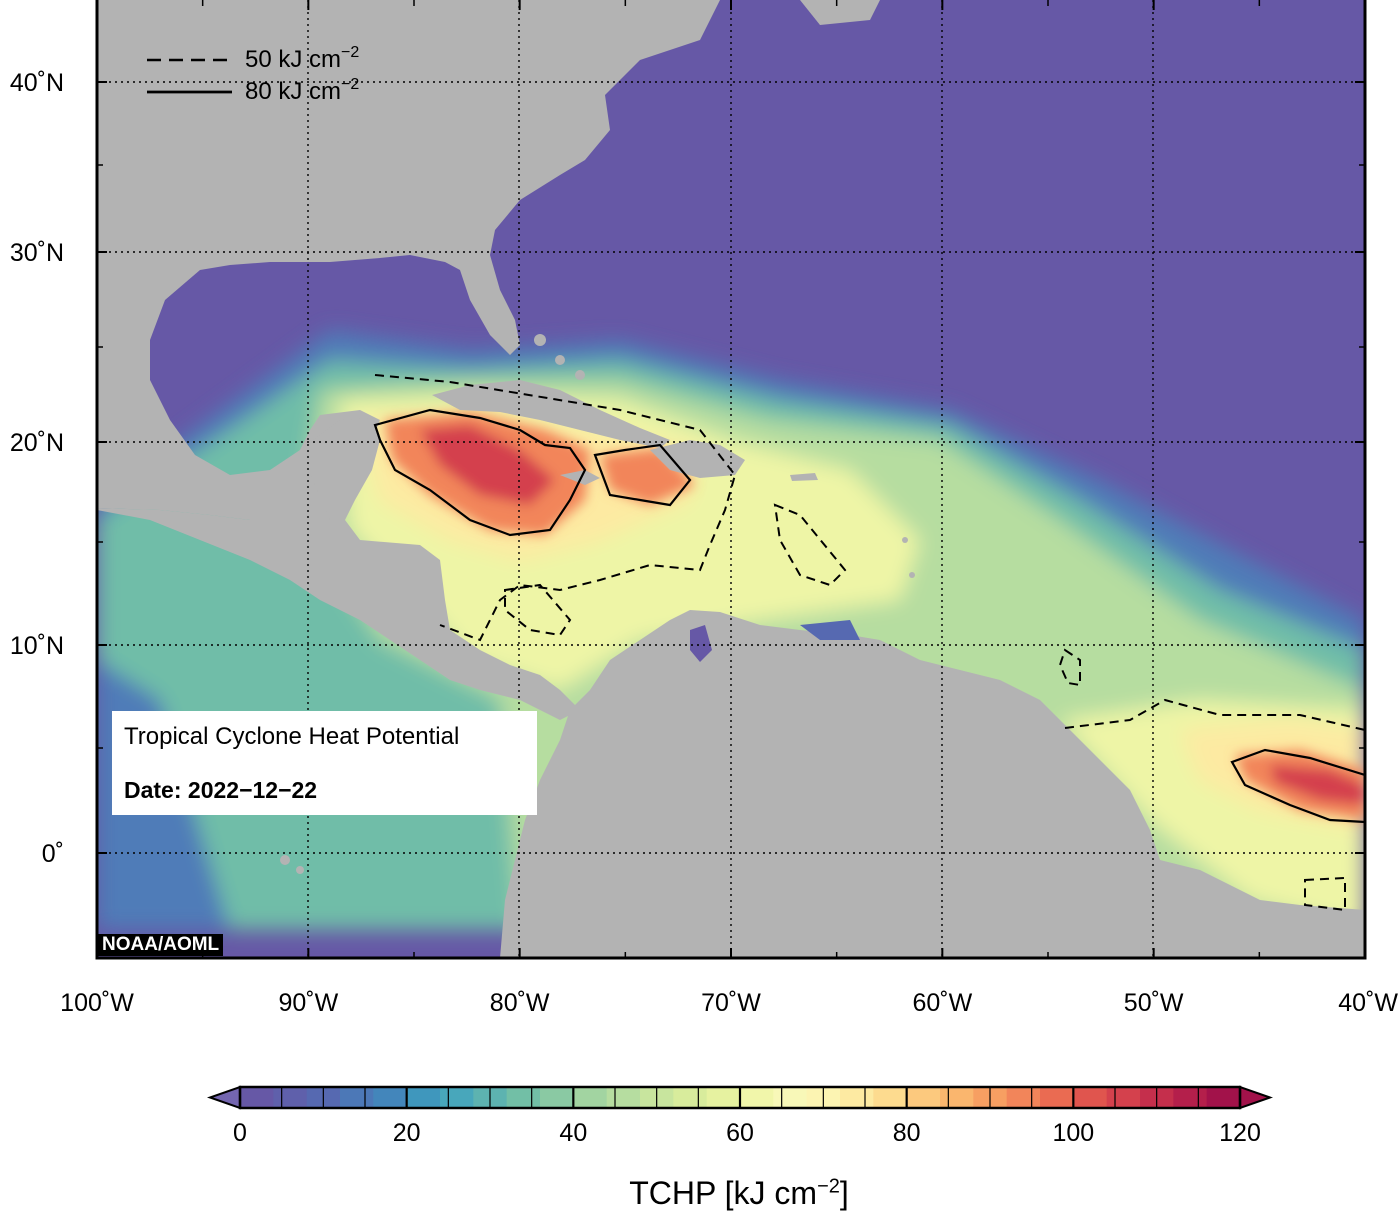  Describe the element at coordinates (580, 477) in the screenshot. I see `land-jamaica` at that location.